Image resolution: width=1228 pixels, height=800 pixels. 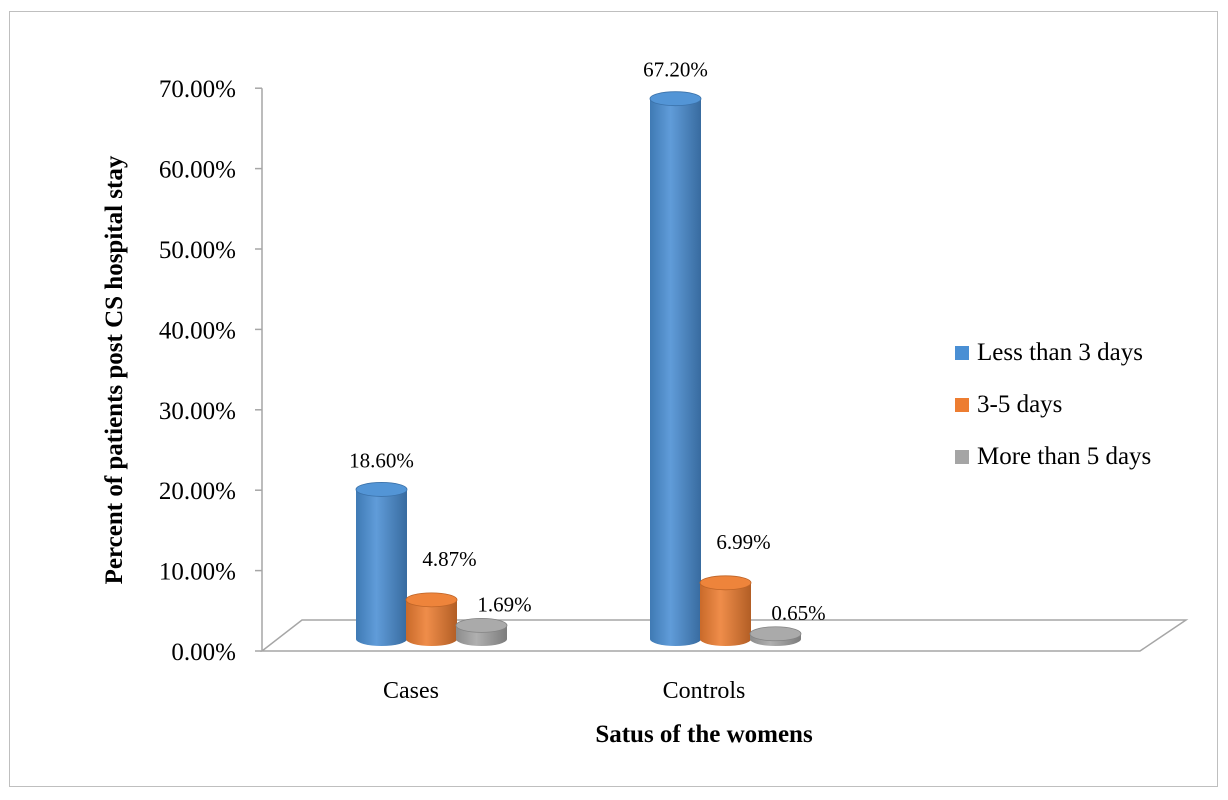 I want to click on bar-less-than-3-days-controls, so click(x=675, y=369).